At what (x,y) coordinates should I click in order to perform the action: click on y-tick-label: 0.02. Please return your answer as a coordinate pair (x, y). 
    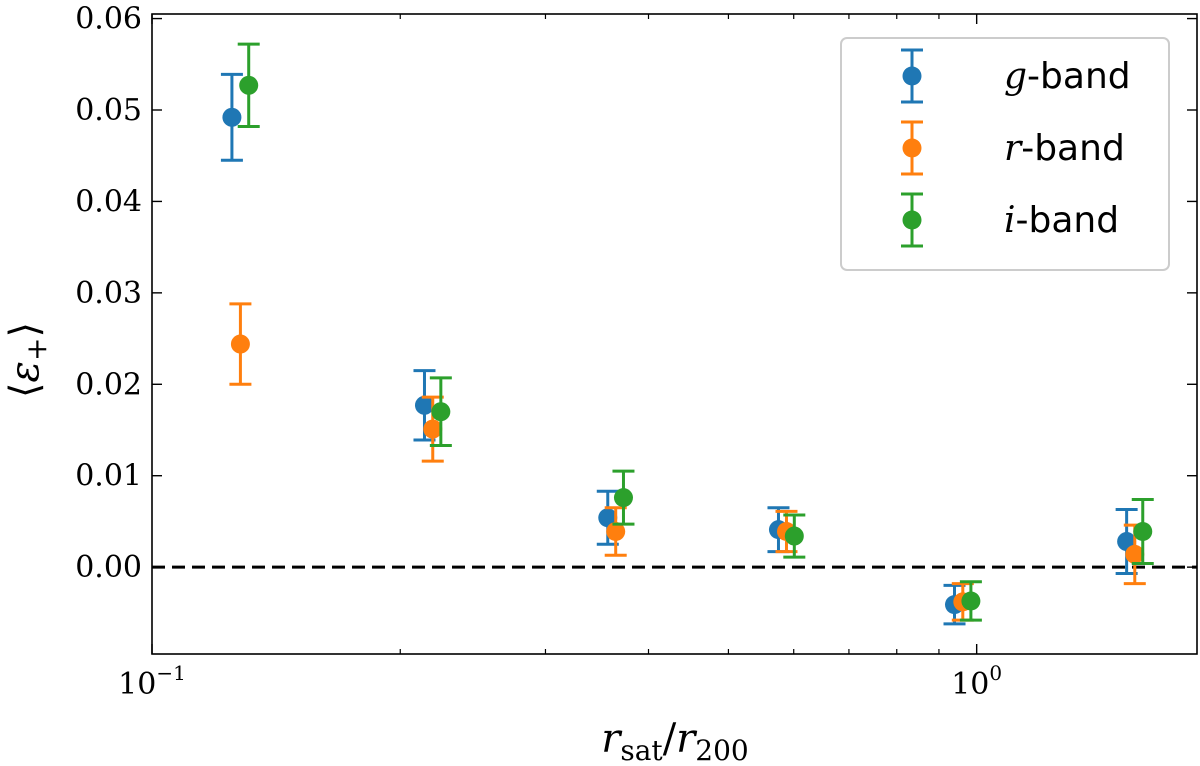
    Looking at the image, I should click on (108, 384).